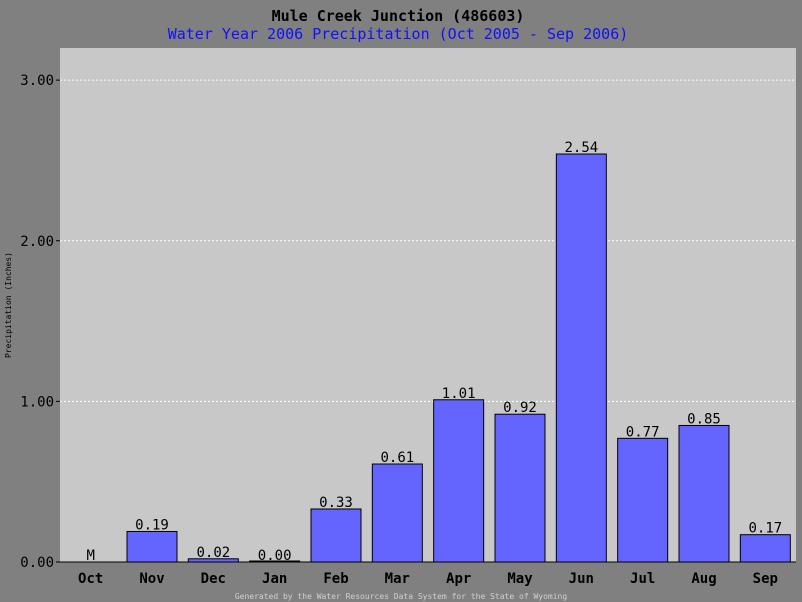 The image size is (802, 602). What do you see at coordinates (397, 458) in the screenshot?
I see `data-label: 0.61` at bounding box center [397, 458].